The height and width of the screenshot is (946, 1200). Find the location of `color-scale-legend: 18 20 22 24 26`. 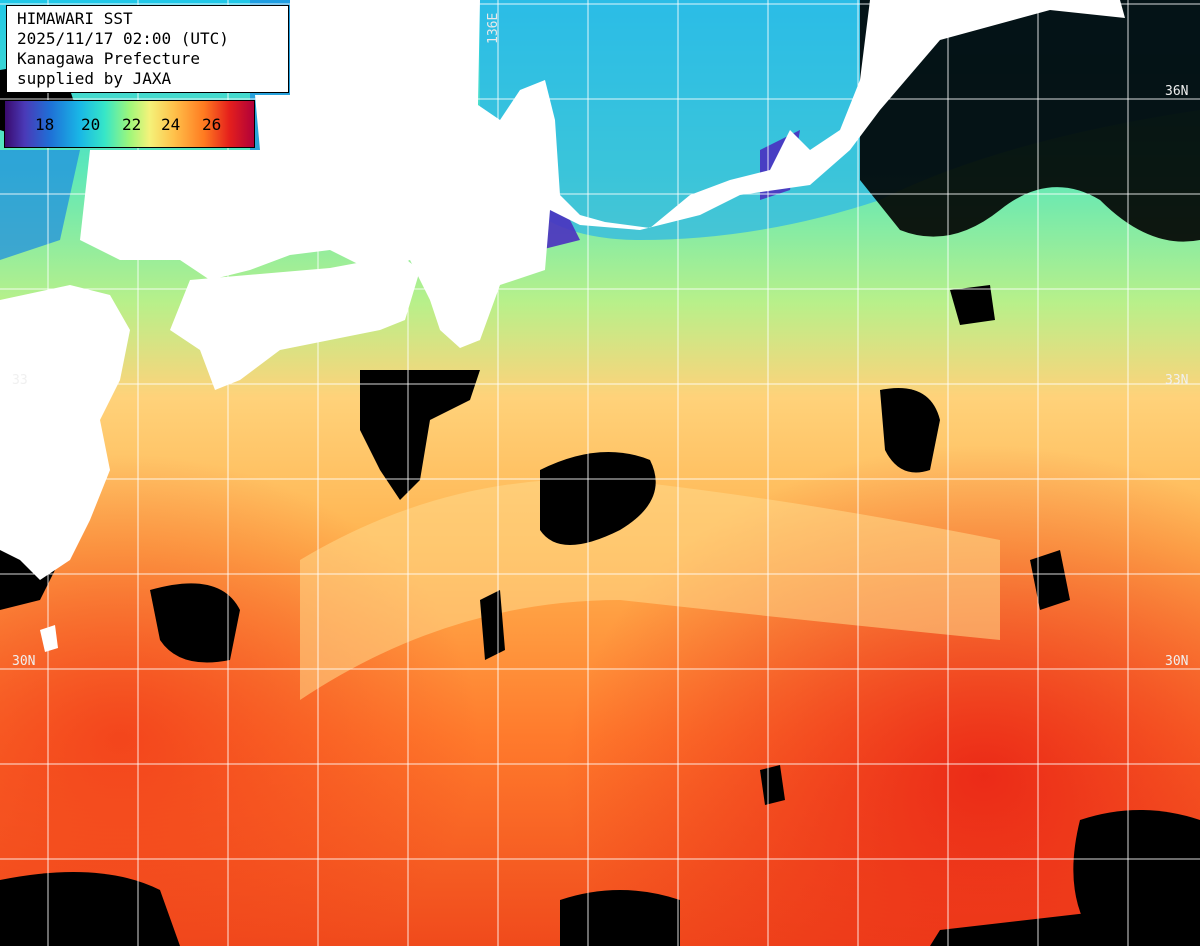

color-scale-legend: 18 20 22 24 26 is located at coordinates (129, 124).